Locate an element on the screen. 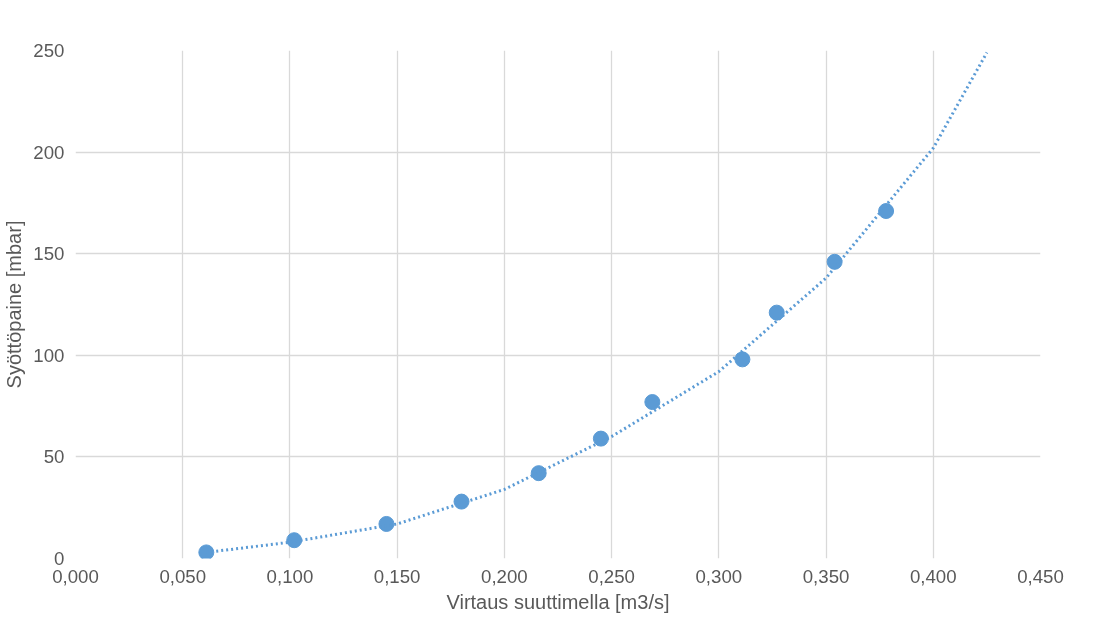  x-axis-title: Virtaus suuttimella [m3/s] is located at coordinates (558, 601).